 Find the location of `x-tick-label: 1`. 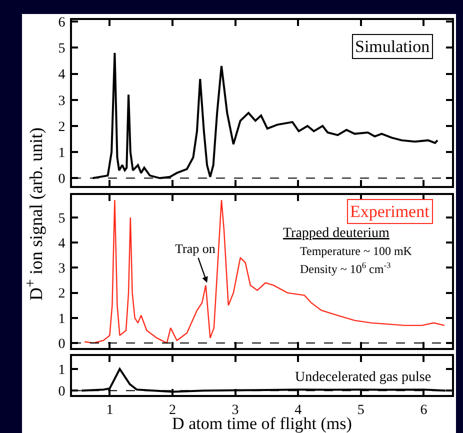

x-tick-label: 1 is located at coordinates (110, 410).